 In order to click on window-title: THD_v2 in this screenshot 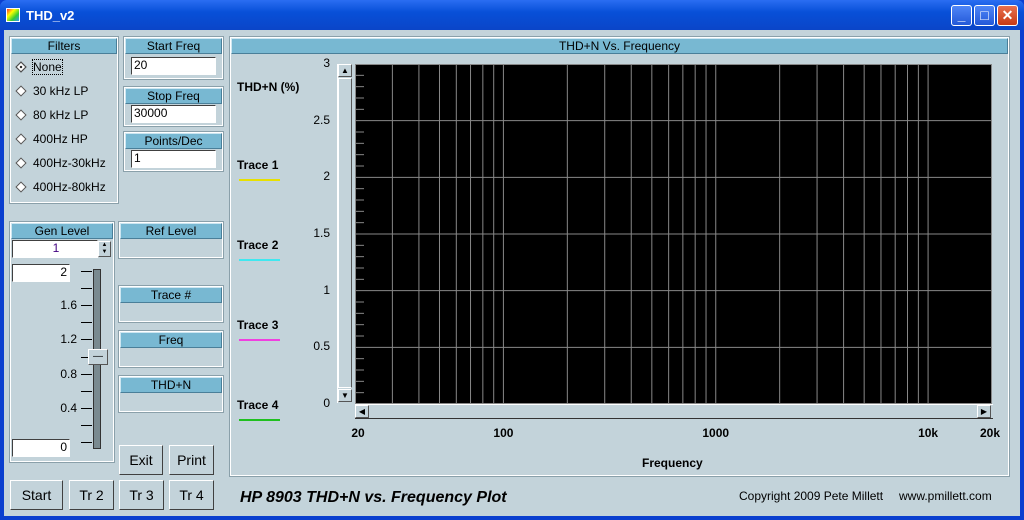, I will do `click(50, 15)`.